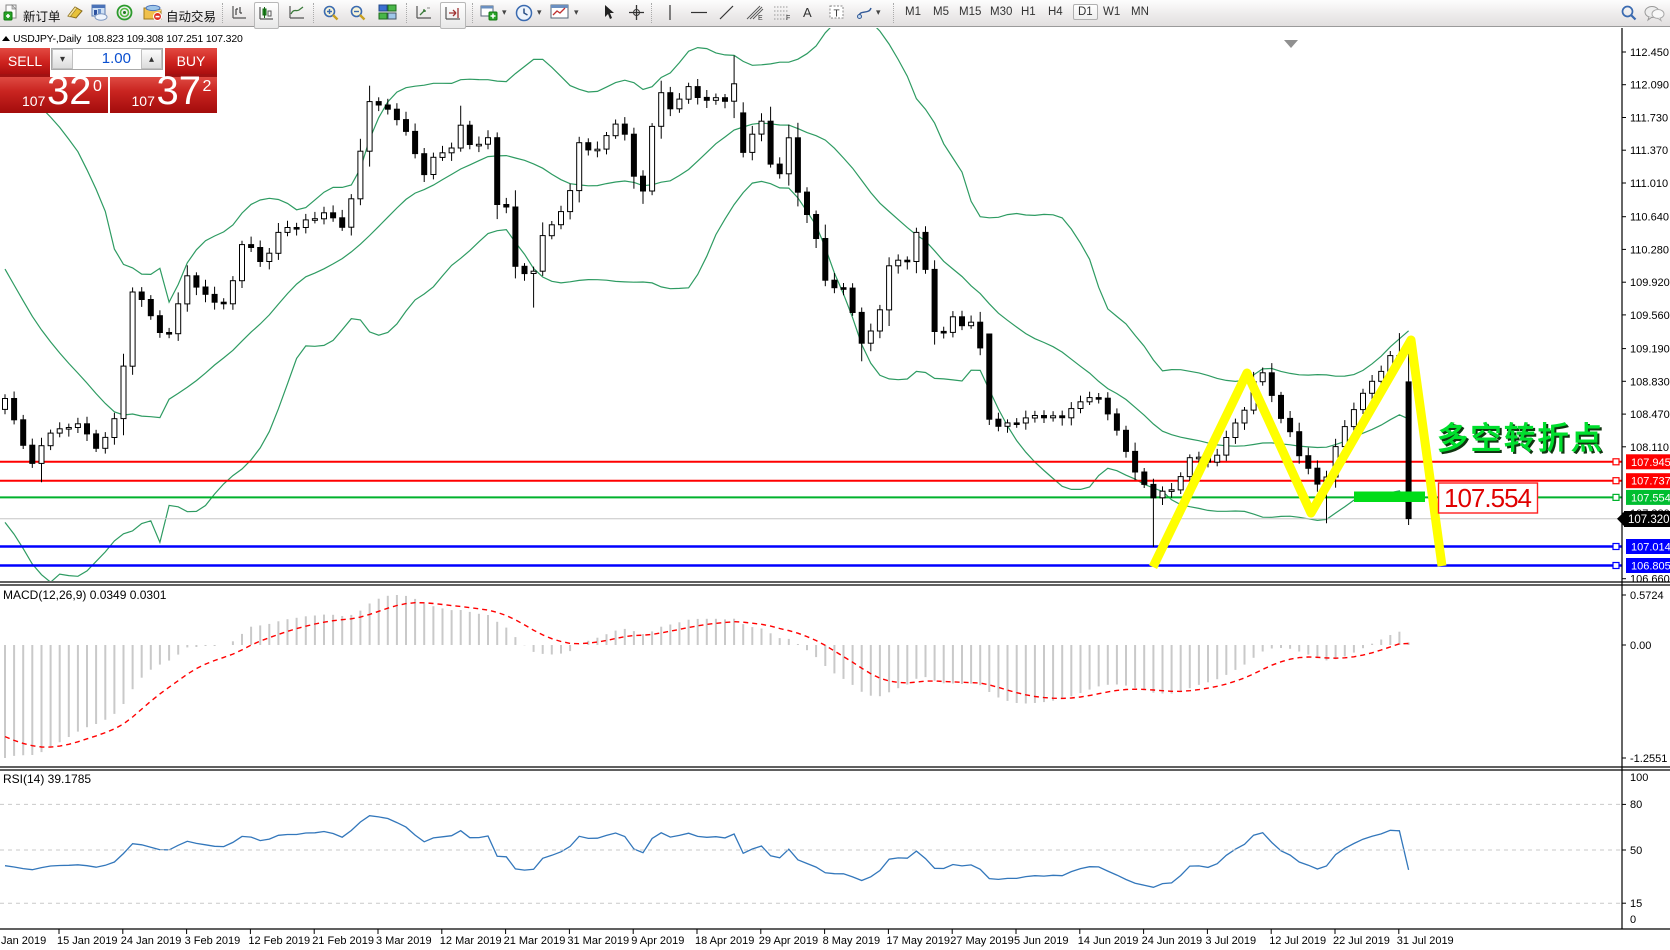  Describe the element at coordinates (1650, 283) in the screenshot. I see `svg-text: 109.920` at that location.